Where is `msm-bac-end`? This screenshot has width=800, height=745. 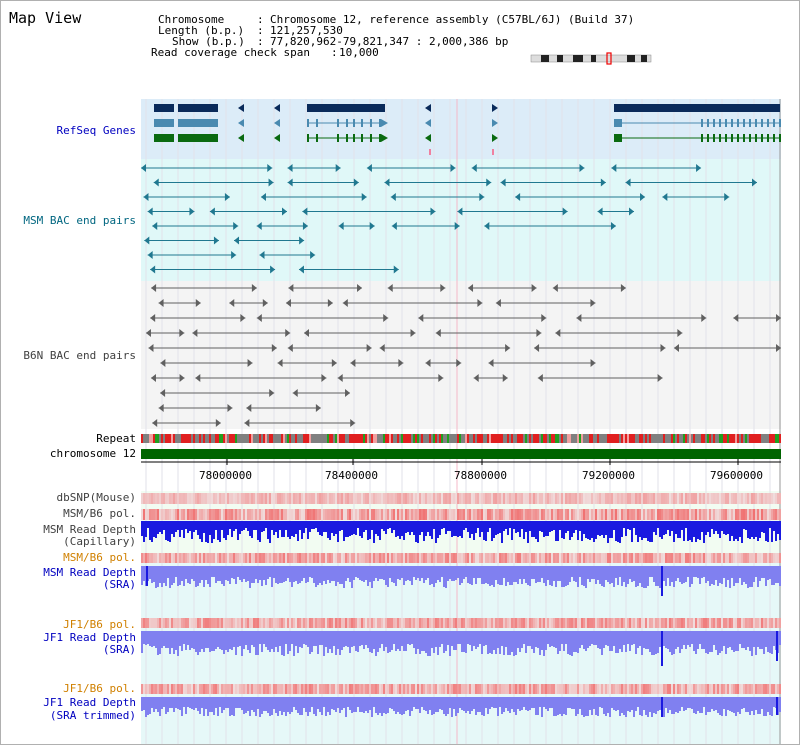 msm-bac-end is located at coordinates (387, 182).